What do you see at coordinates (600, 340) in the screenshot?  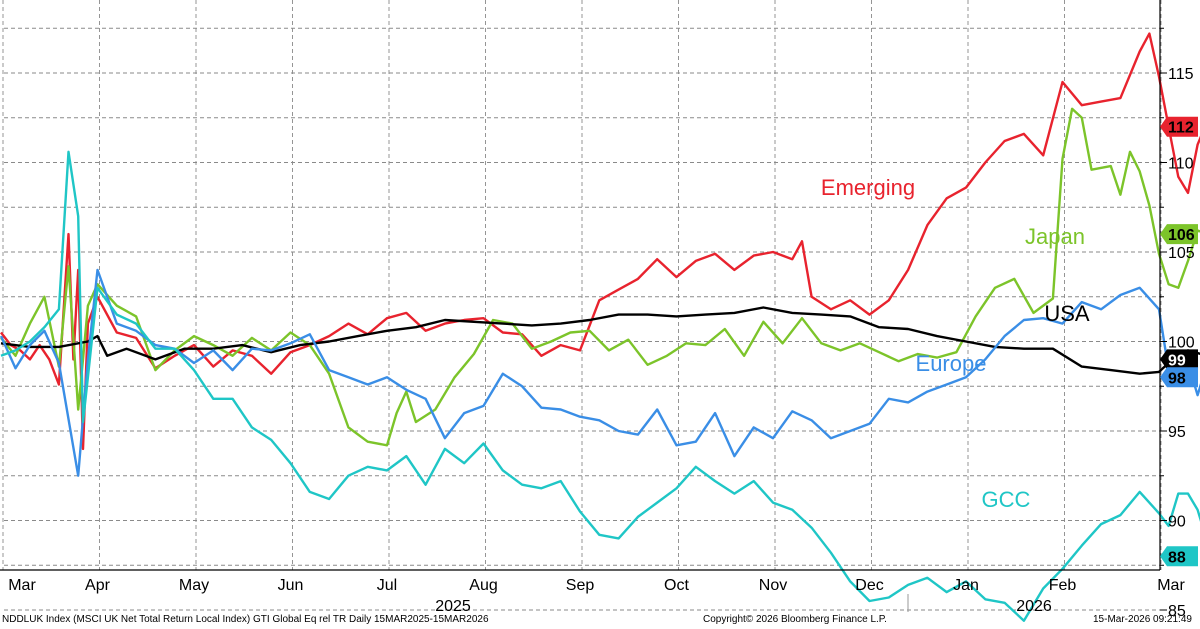 I see `series-line-usa` at bounding box center [600, 340].